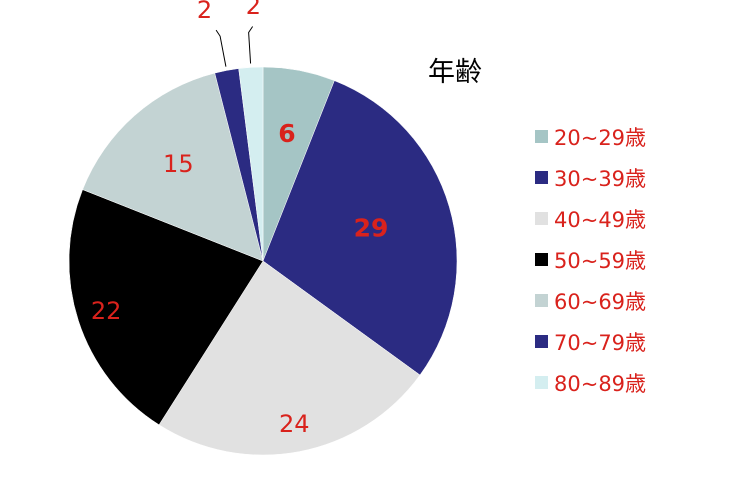 The image size is (737, 477). Describe the element at coordinates (294, 424) in the screenshot. I see `slice-value-label: 24` at that location.